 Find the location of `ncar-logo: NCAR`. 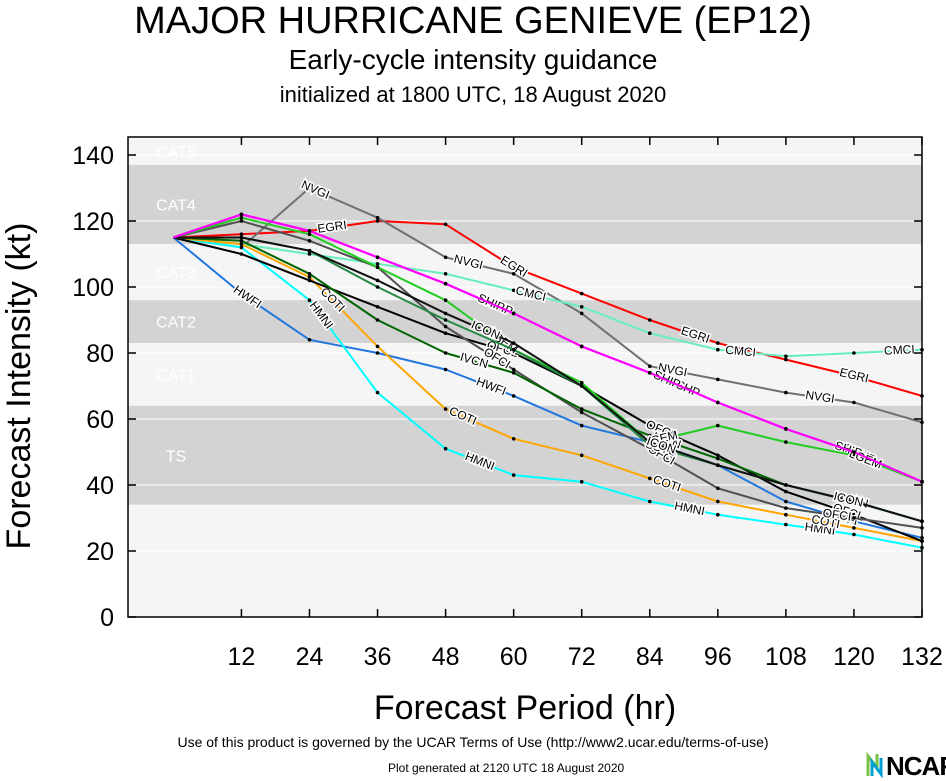

ncar-logo: NCAR is located at coordinates (906, 765).